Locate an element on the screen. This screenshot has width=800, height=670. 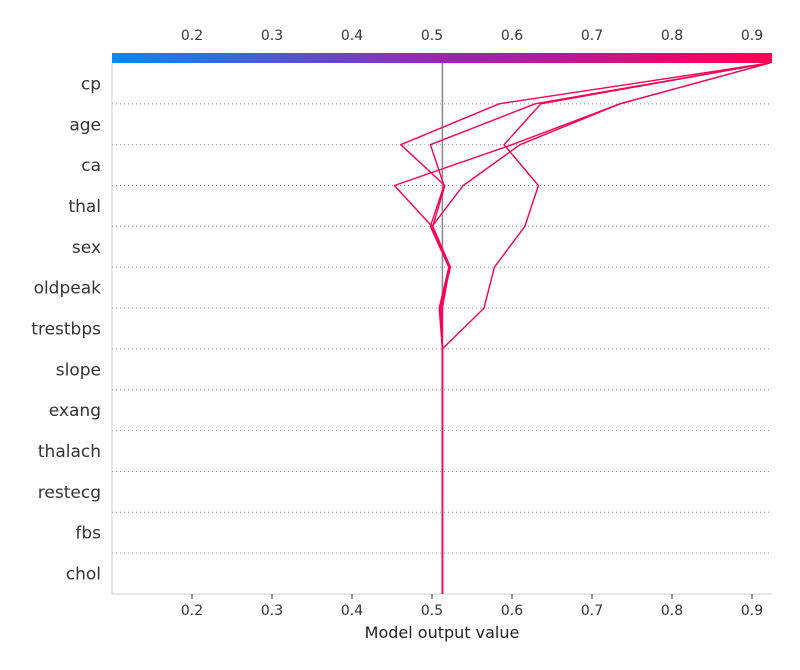
feature-label: exang is located at coordinates (75, 411).